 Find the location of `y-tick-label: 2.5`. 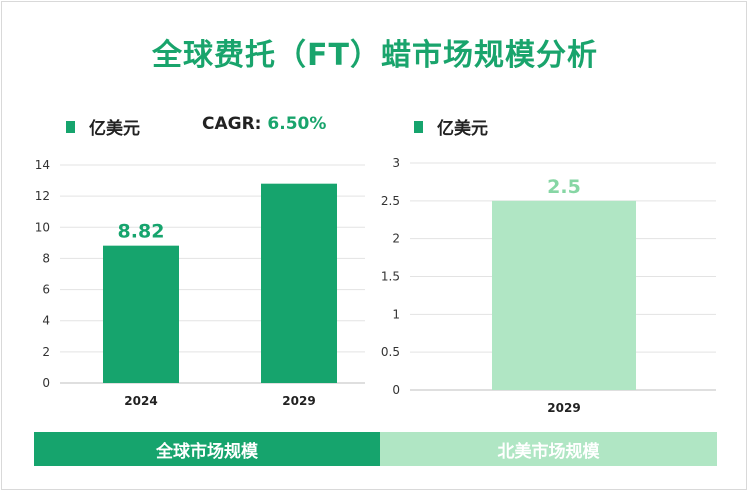

y-tick-label: 2.5 is located at coordinates (390, 201).